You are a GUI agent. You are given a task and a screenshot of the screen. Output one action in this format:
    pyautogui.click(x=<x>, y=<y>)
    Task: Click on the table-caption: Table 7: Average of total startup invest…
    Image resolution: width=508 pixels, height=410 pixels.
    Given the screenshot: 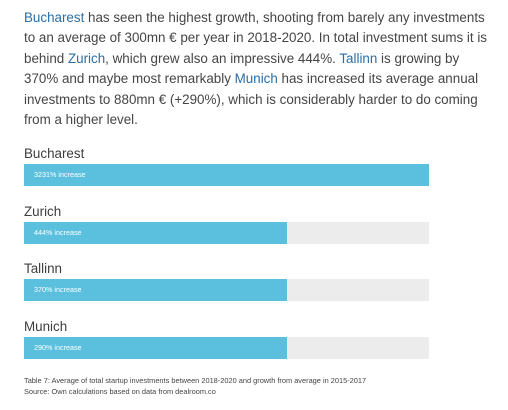 What is the action you would take?
    pyautogui.click(x=195, y=386)
    